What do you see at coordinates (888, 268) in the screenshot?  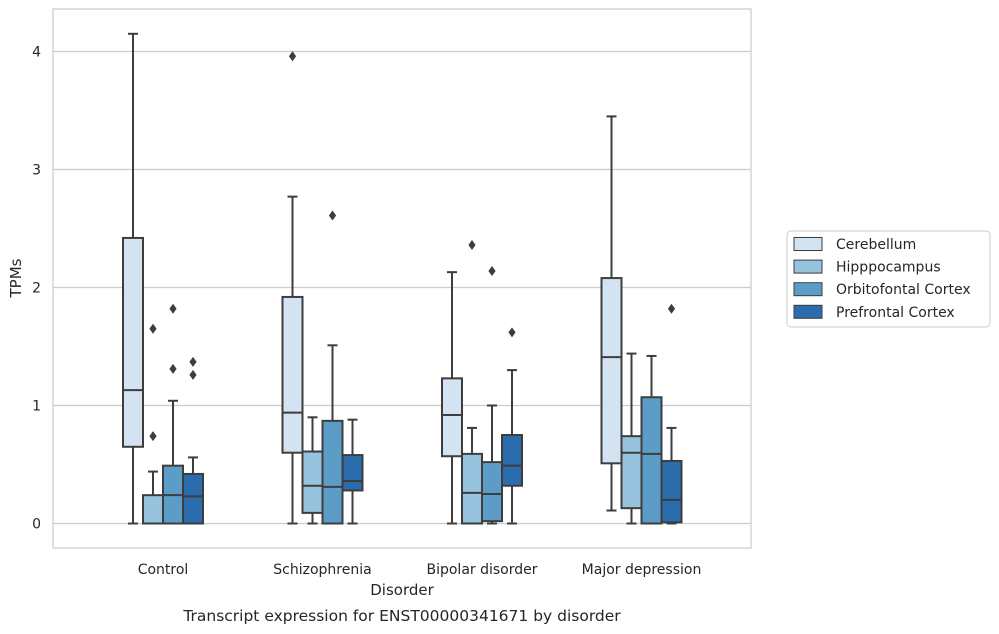 I see `legend-label: Hipppocampus` at bounding box center [888, 268].